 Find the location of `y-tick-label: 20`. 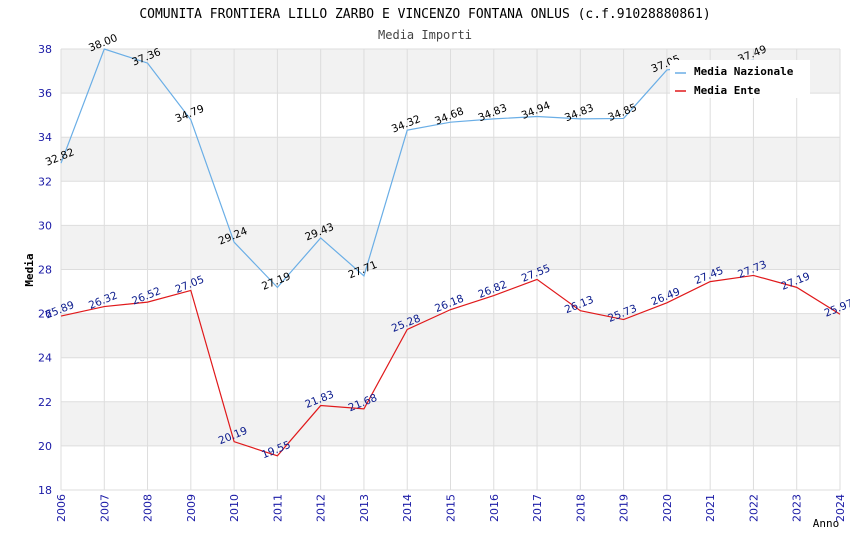

y-tick-label: 20 is located at coordinates (45, 446).